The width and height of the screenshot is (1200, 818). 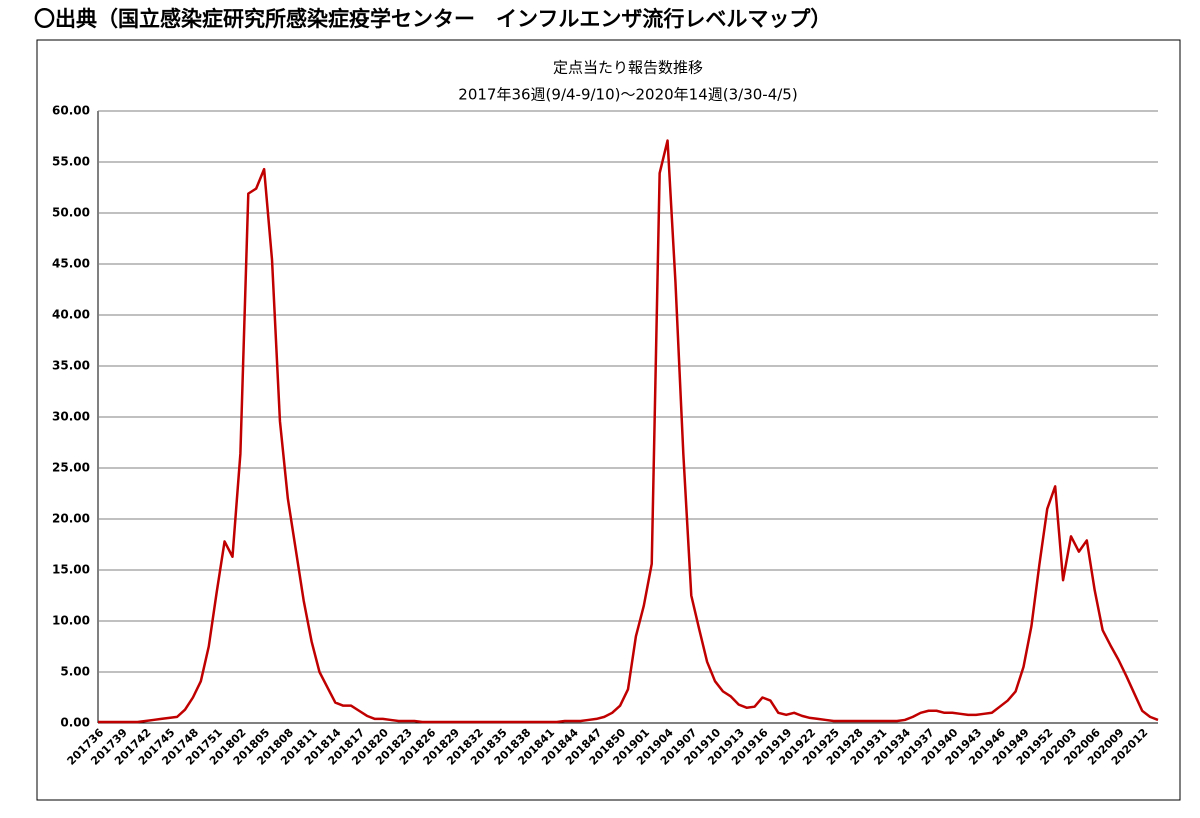 I want to click on y-tick-label: 45.00, so click(x=71, y=264).